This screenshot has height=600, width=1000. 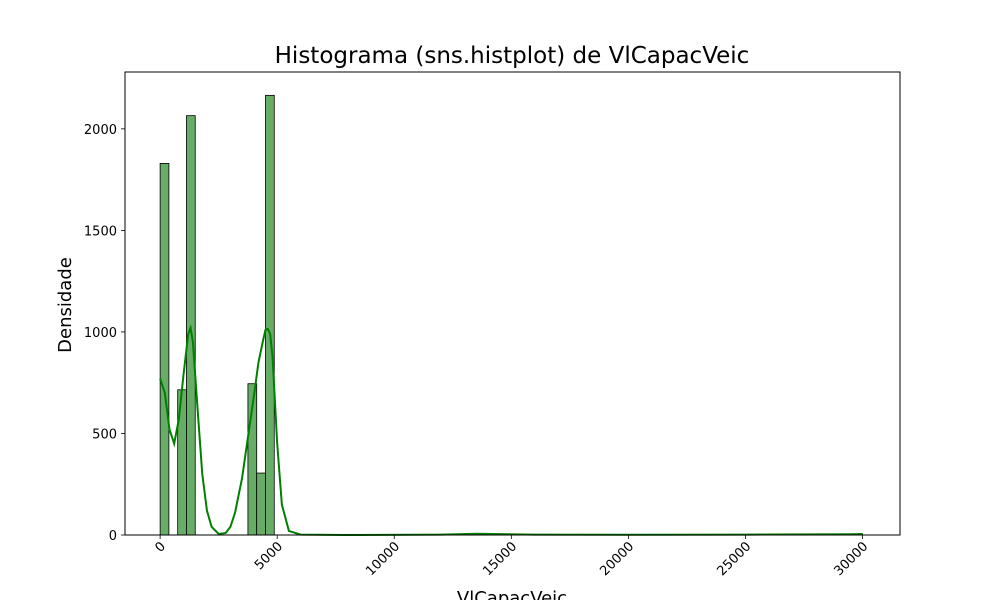 I want to click on y-axis-ticks: 0 500 1000 1500 2000, so click(x=104, y=333).